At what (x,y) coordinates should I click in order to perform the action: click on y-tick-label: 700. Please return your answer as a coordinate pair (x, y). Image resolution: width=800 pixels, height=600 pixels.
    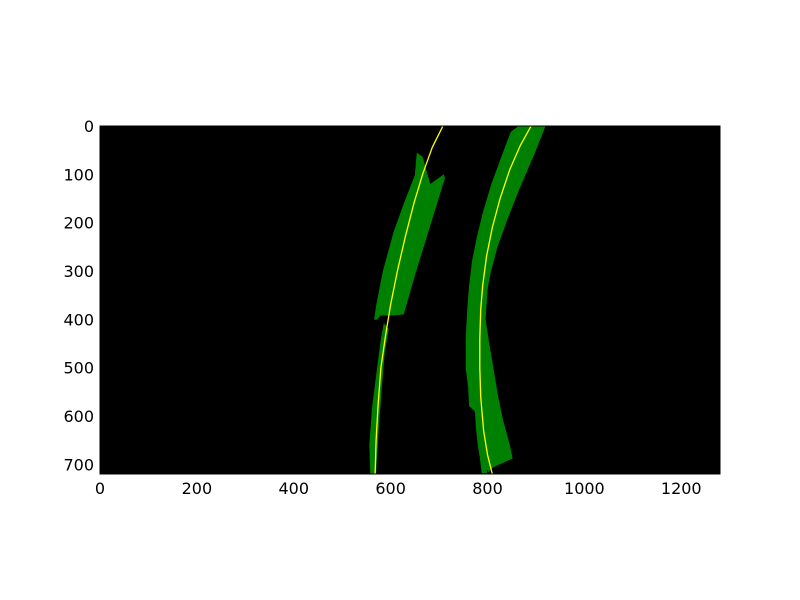
    Looking at the image, I should click on (78, 464).